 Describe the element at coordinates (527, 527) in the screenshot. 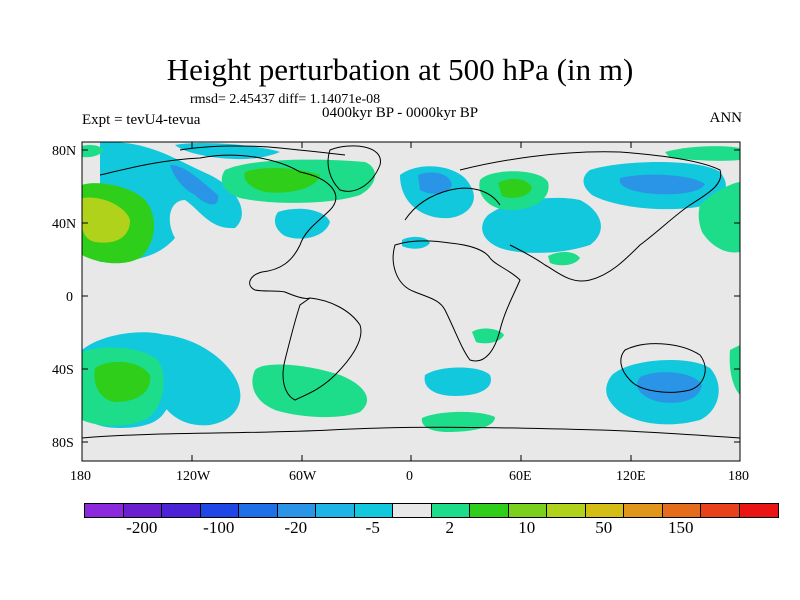

I see `colorbar-label: 10` at that location.